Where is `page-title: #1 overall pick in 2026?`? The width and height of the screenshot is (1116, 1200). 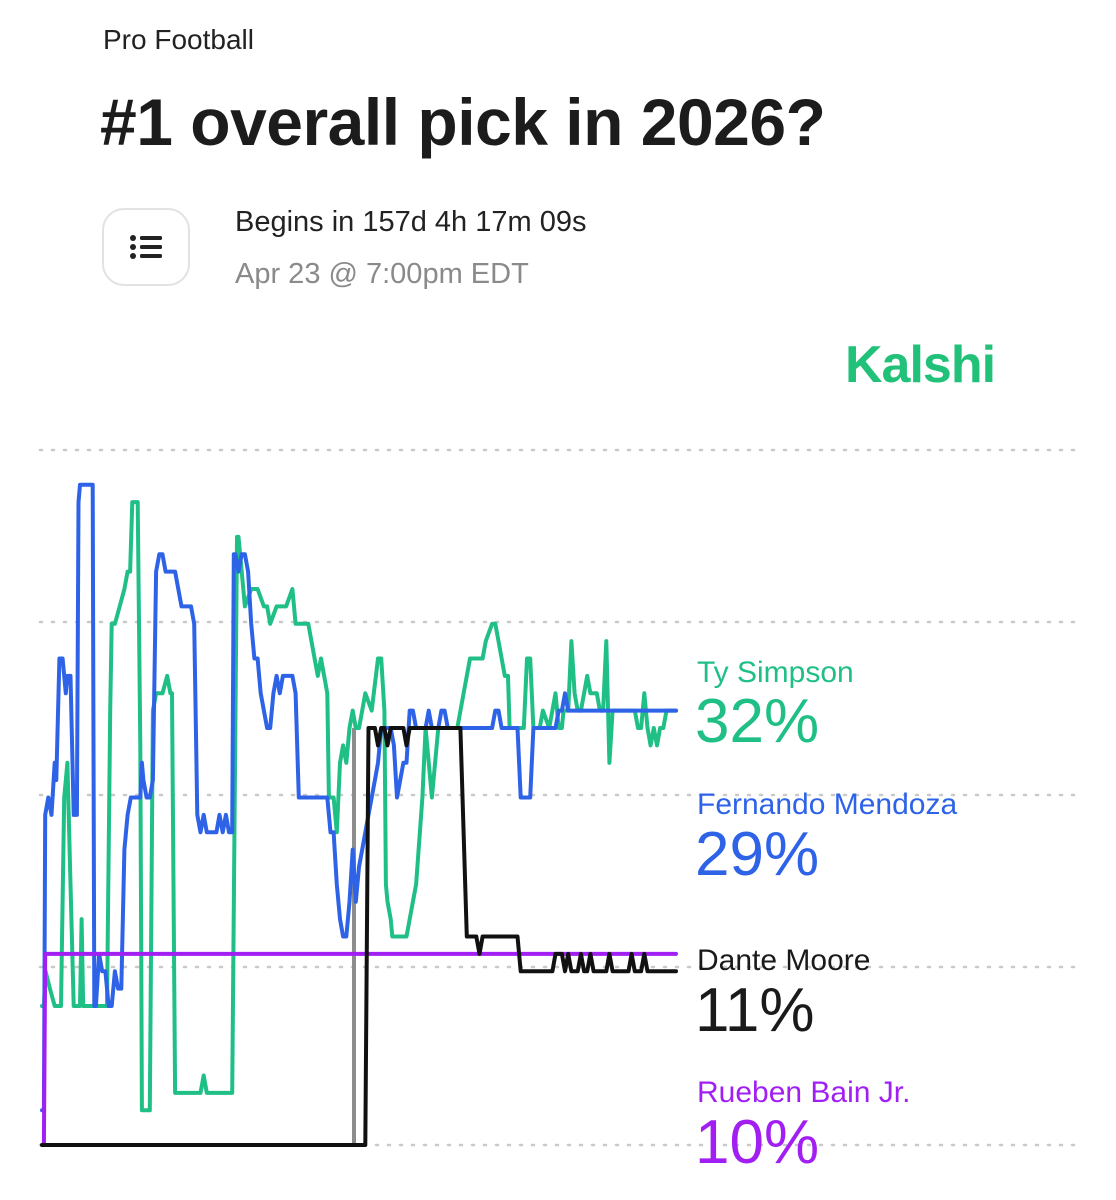 page-title: #1 overall pick in 2026? is located at coordinates (463, 122).